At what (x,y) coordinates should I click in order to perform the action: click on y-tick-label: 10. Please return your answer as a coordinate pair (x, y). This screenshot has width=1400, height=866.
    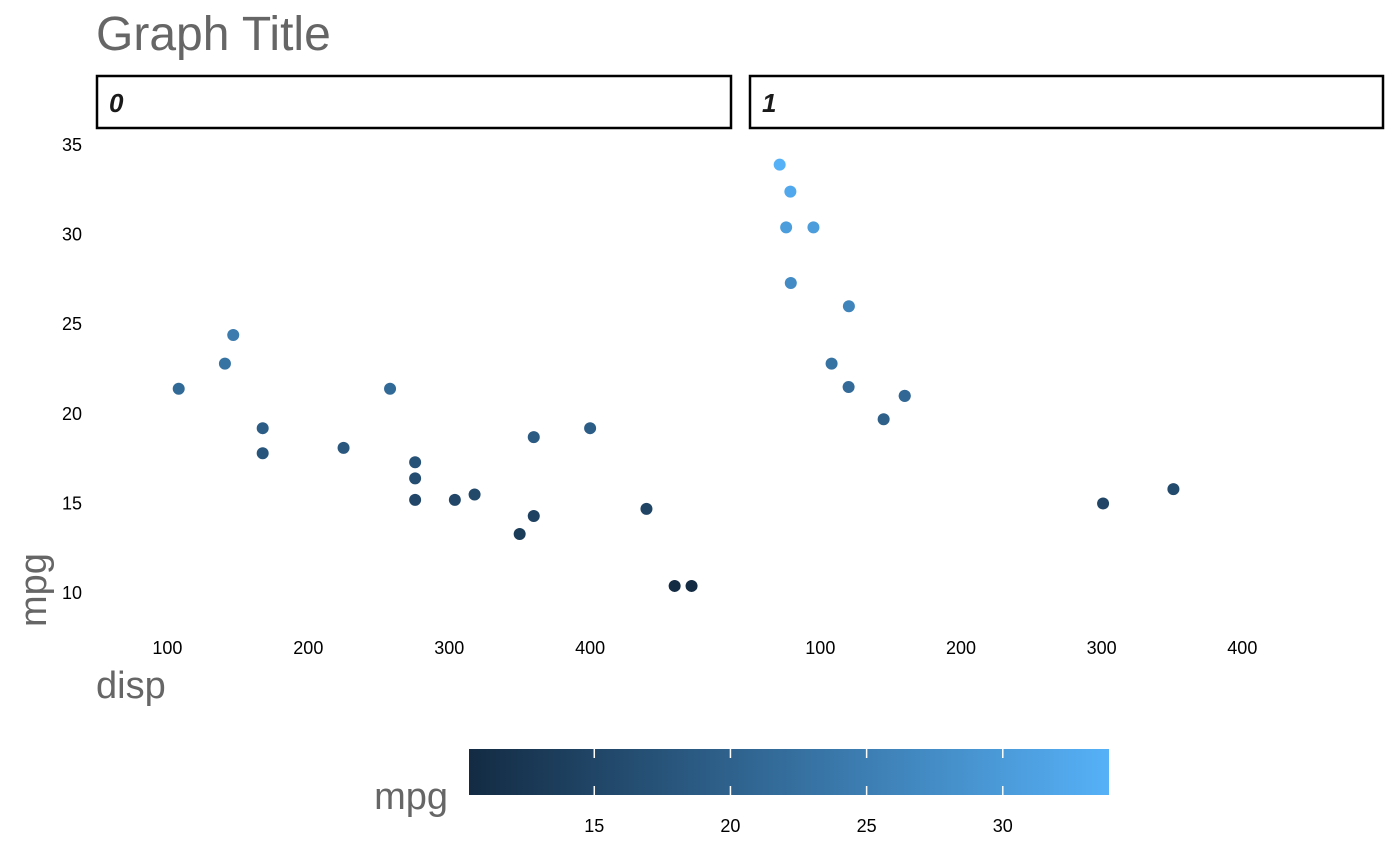
    Looking at the image, I should click on (72, 593).